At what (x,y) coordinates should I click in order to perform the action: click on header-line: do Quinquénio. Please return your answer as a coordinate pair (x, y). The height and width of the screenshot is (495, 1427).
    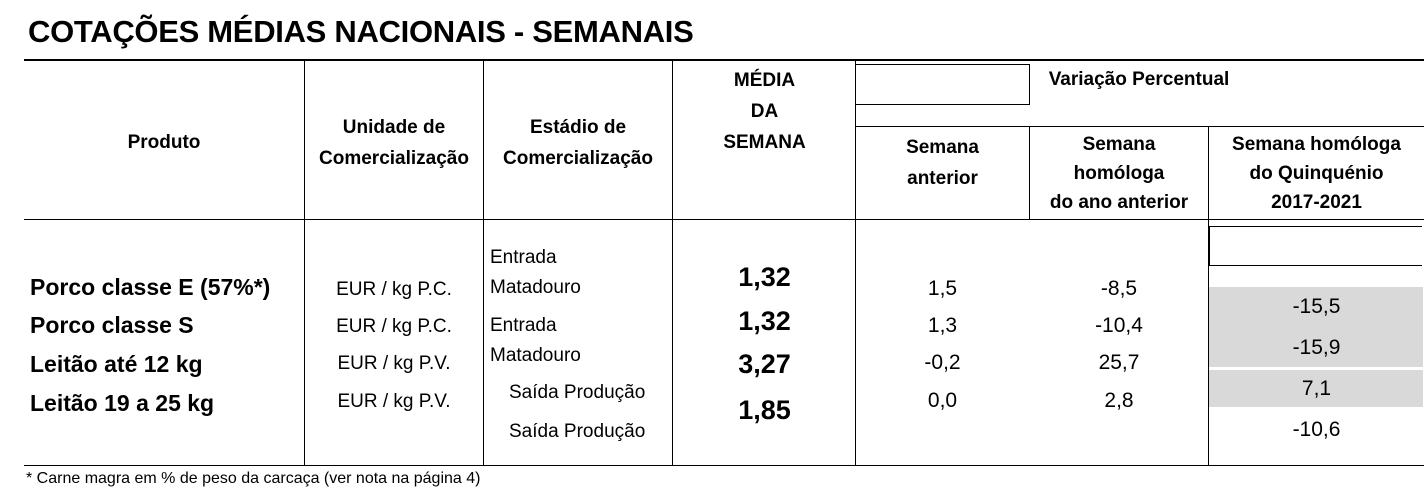
    Looking at the image, I should click on (1316, 173).